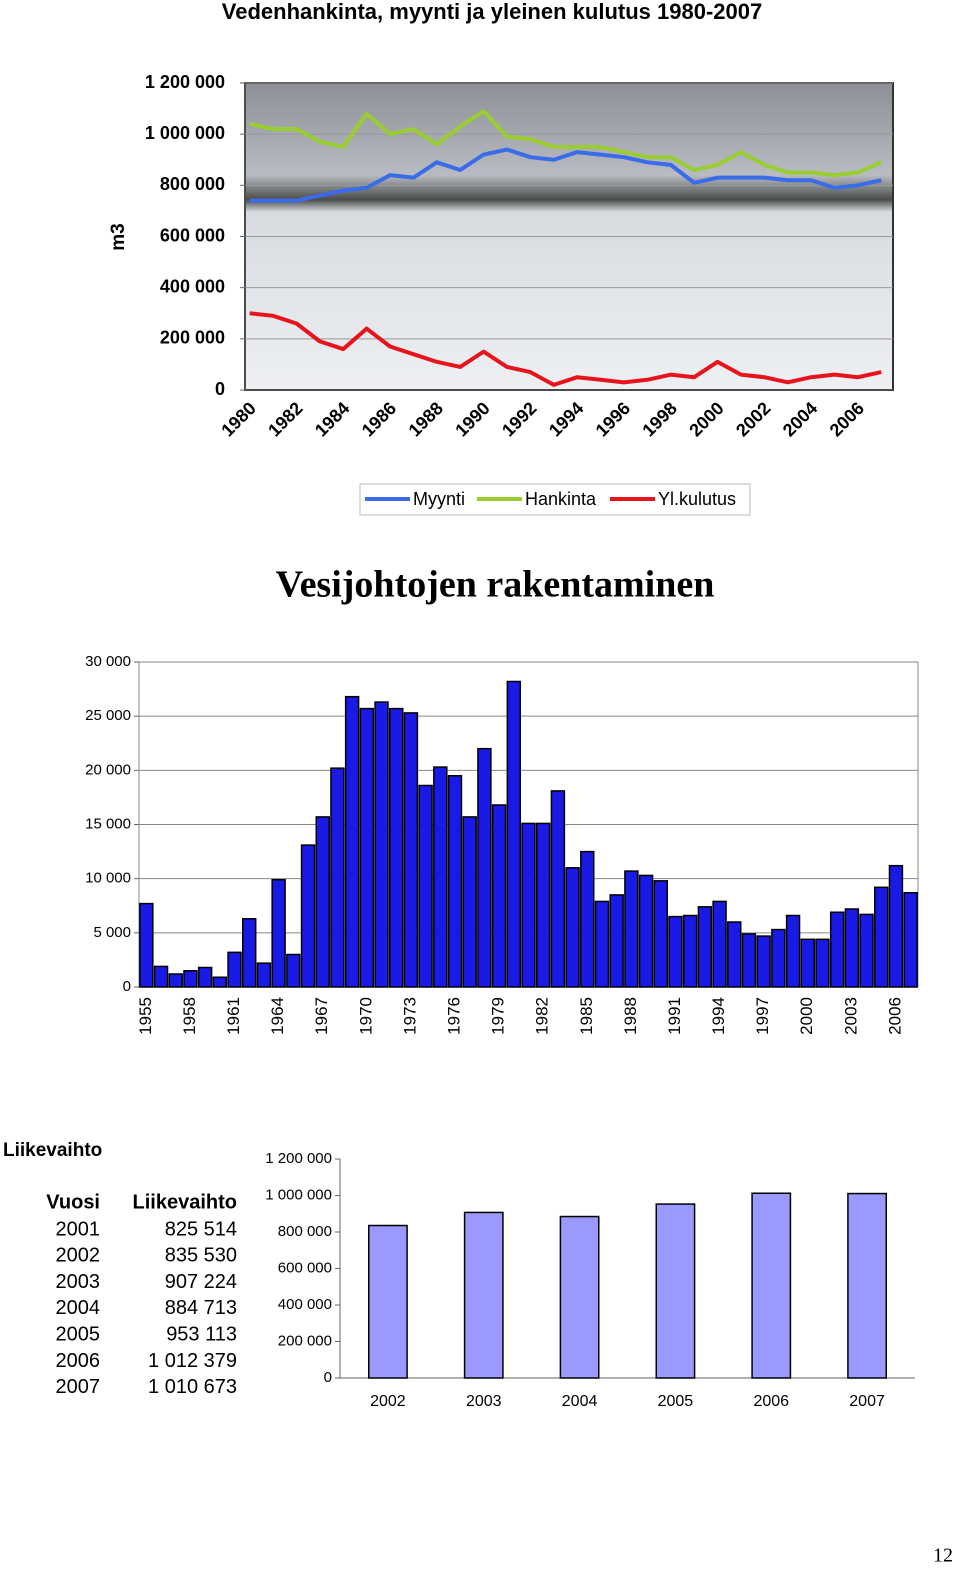  Describe the element at coordinates (498, 1016) in the screenshot. I see `x-tick-label: 1979` at that location.